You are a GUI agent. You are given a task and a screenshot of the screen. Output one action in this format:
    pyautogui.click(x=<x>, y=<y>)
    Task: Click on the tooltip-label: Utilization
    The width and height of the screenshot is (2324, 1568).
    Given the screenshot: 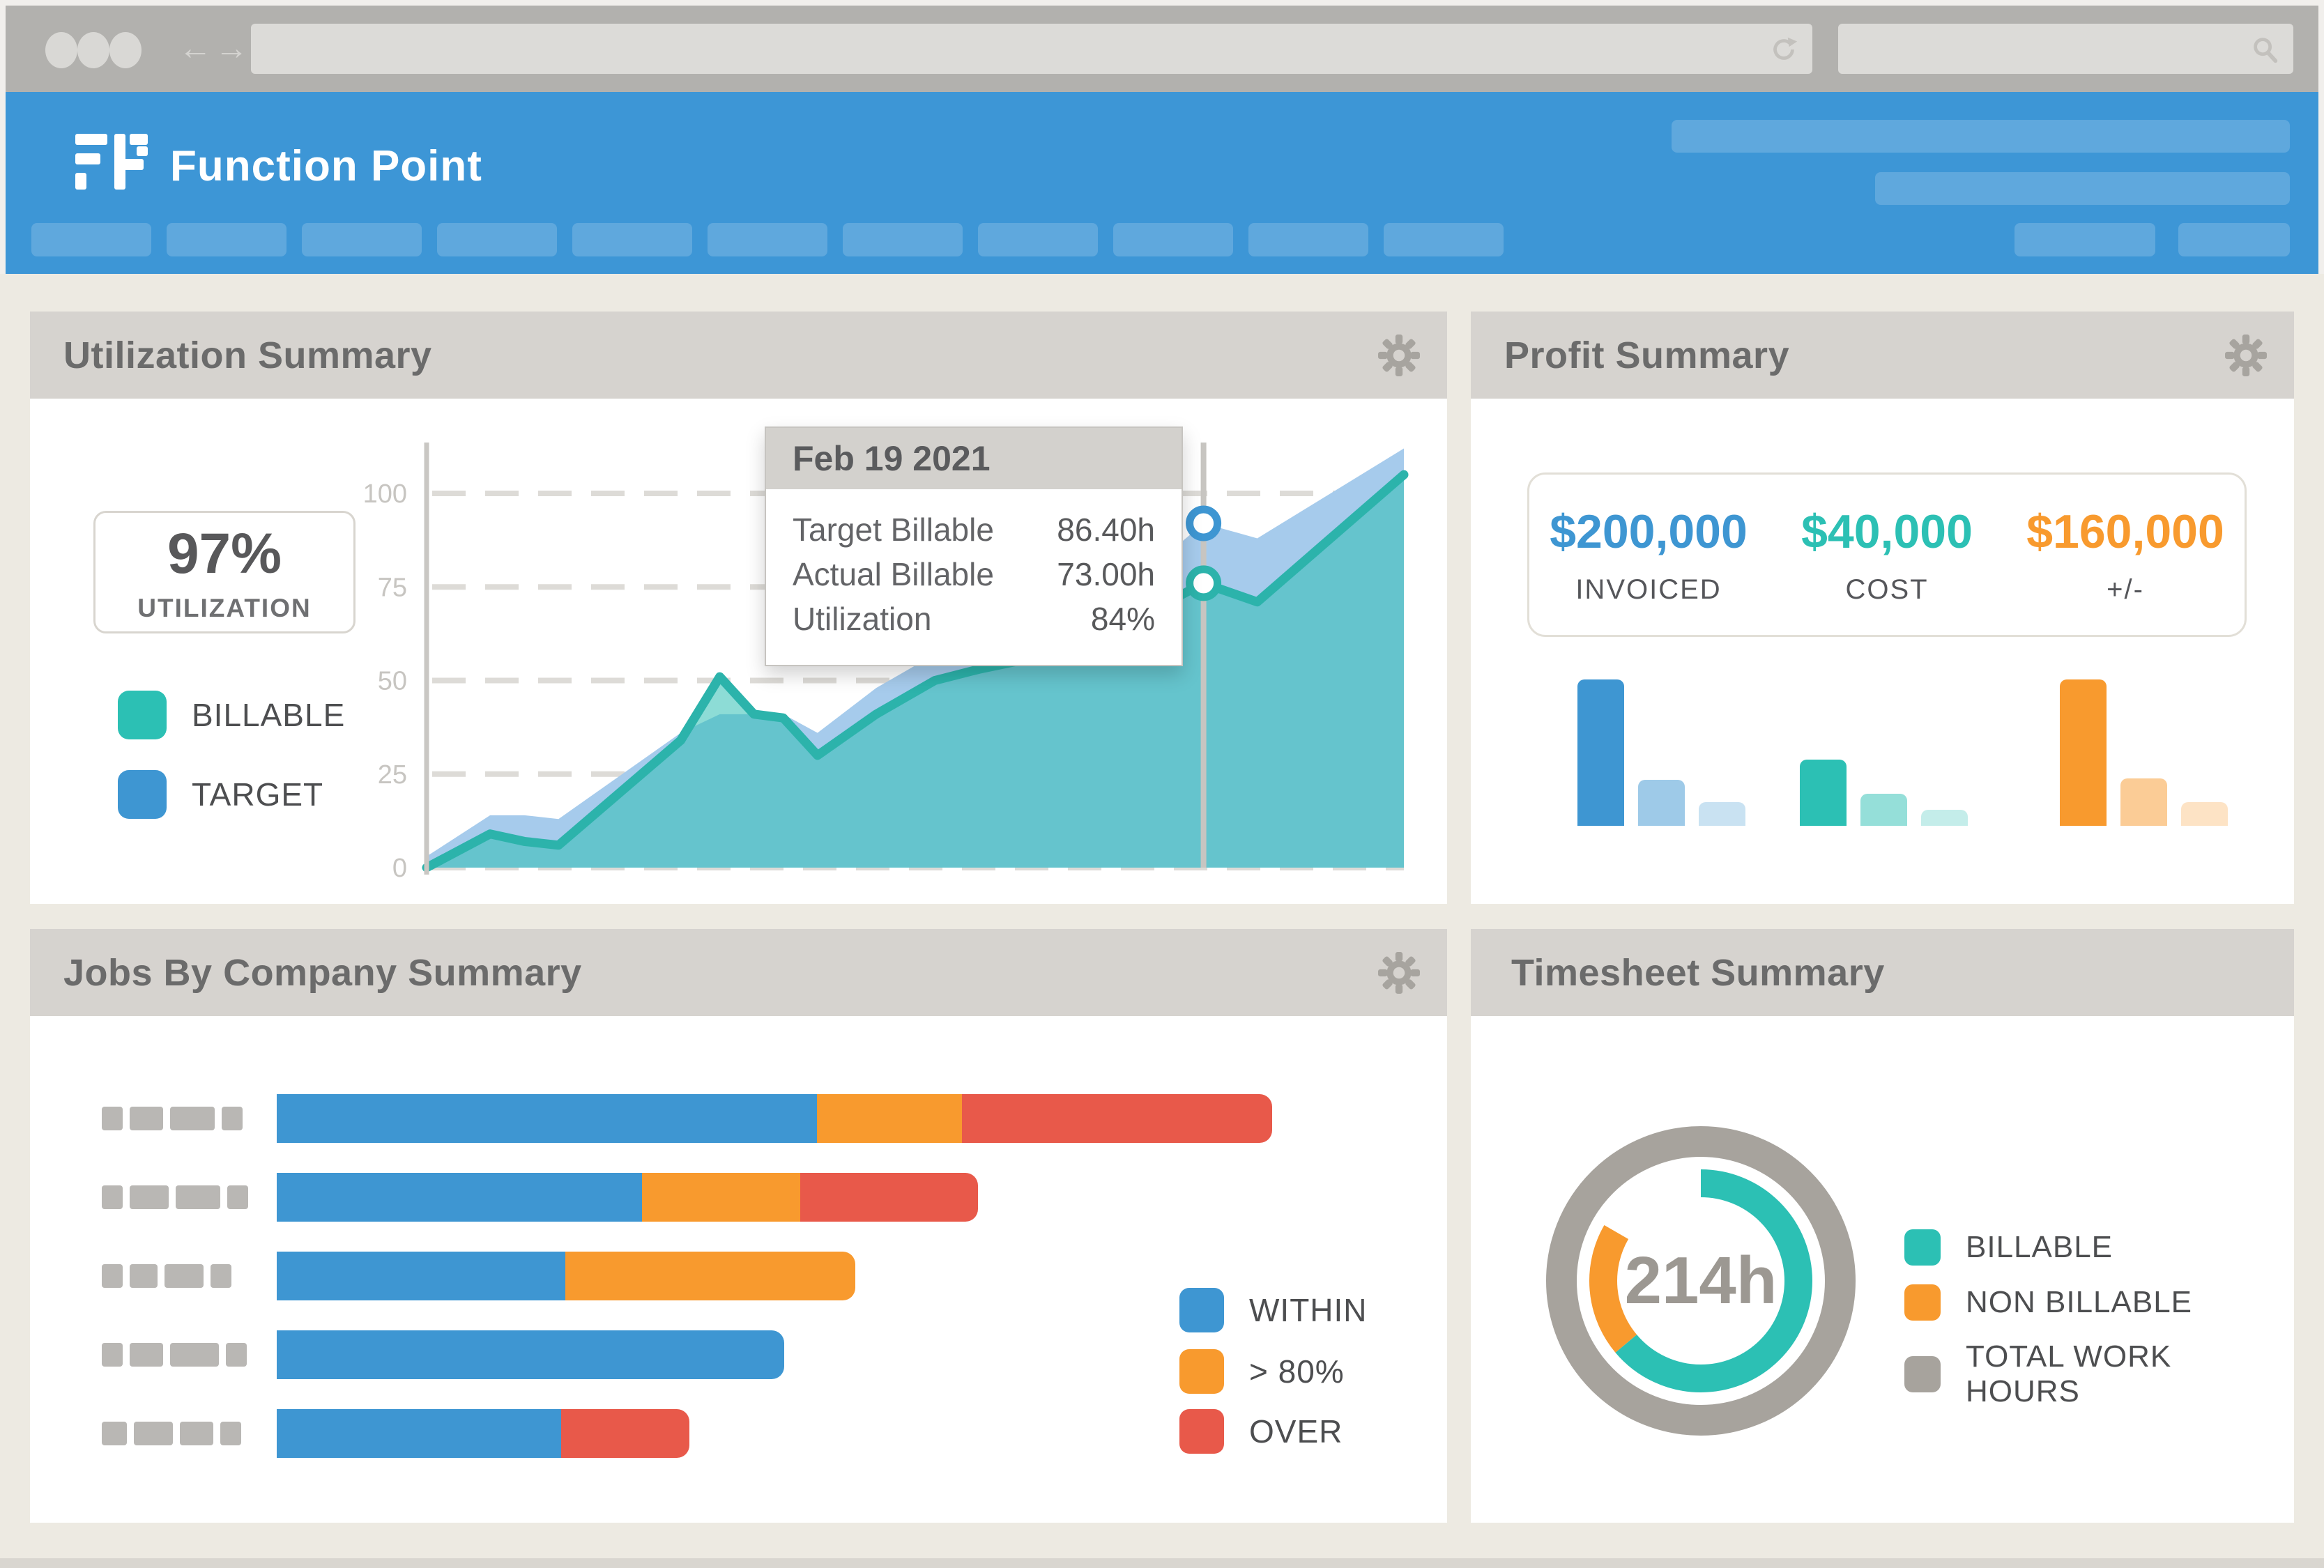 What is the action you would take?
    pyautogui.click(x=863, y=619)
    